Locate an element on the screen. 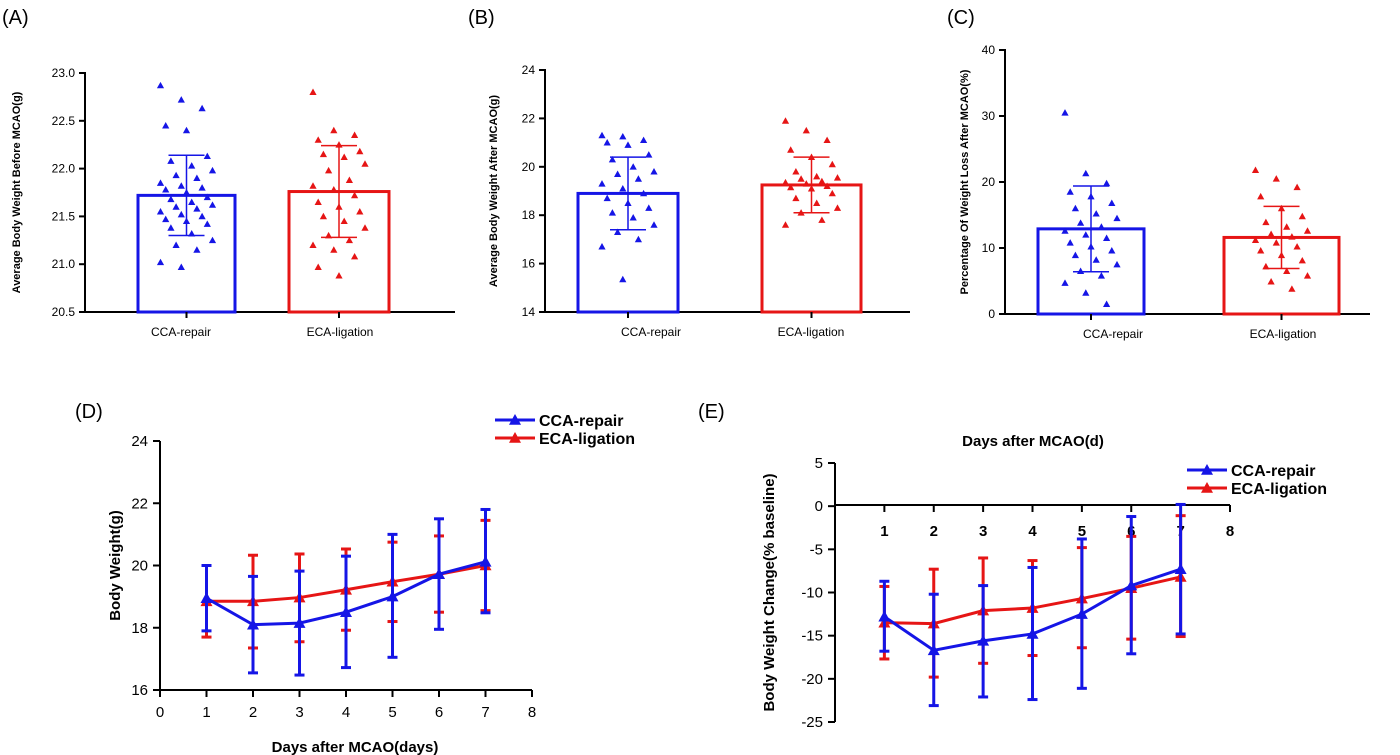  y-tick-label: 22 is located at coordinates (139, 503).